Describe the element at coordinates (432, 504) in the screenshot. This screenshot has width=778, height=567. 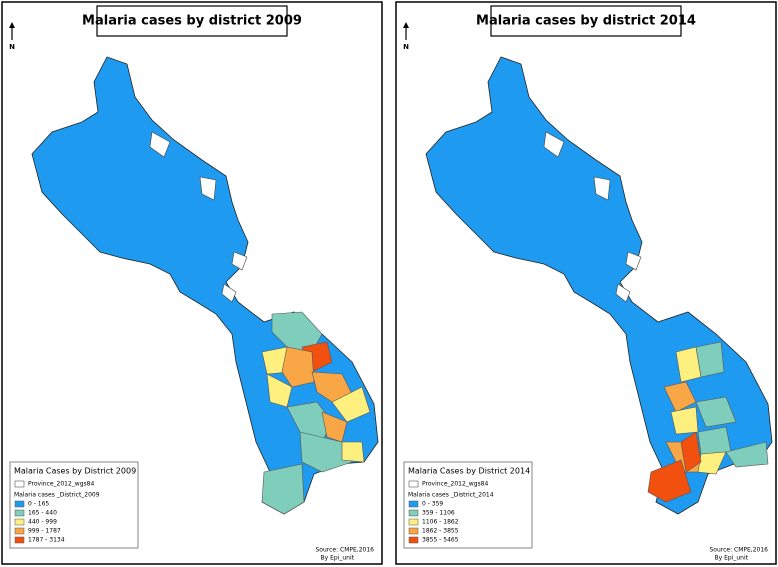
I see `legend-label: 0 - 359` at that location.